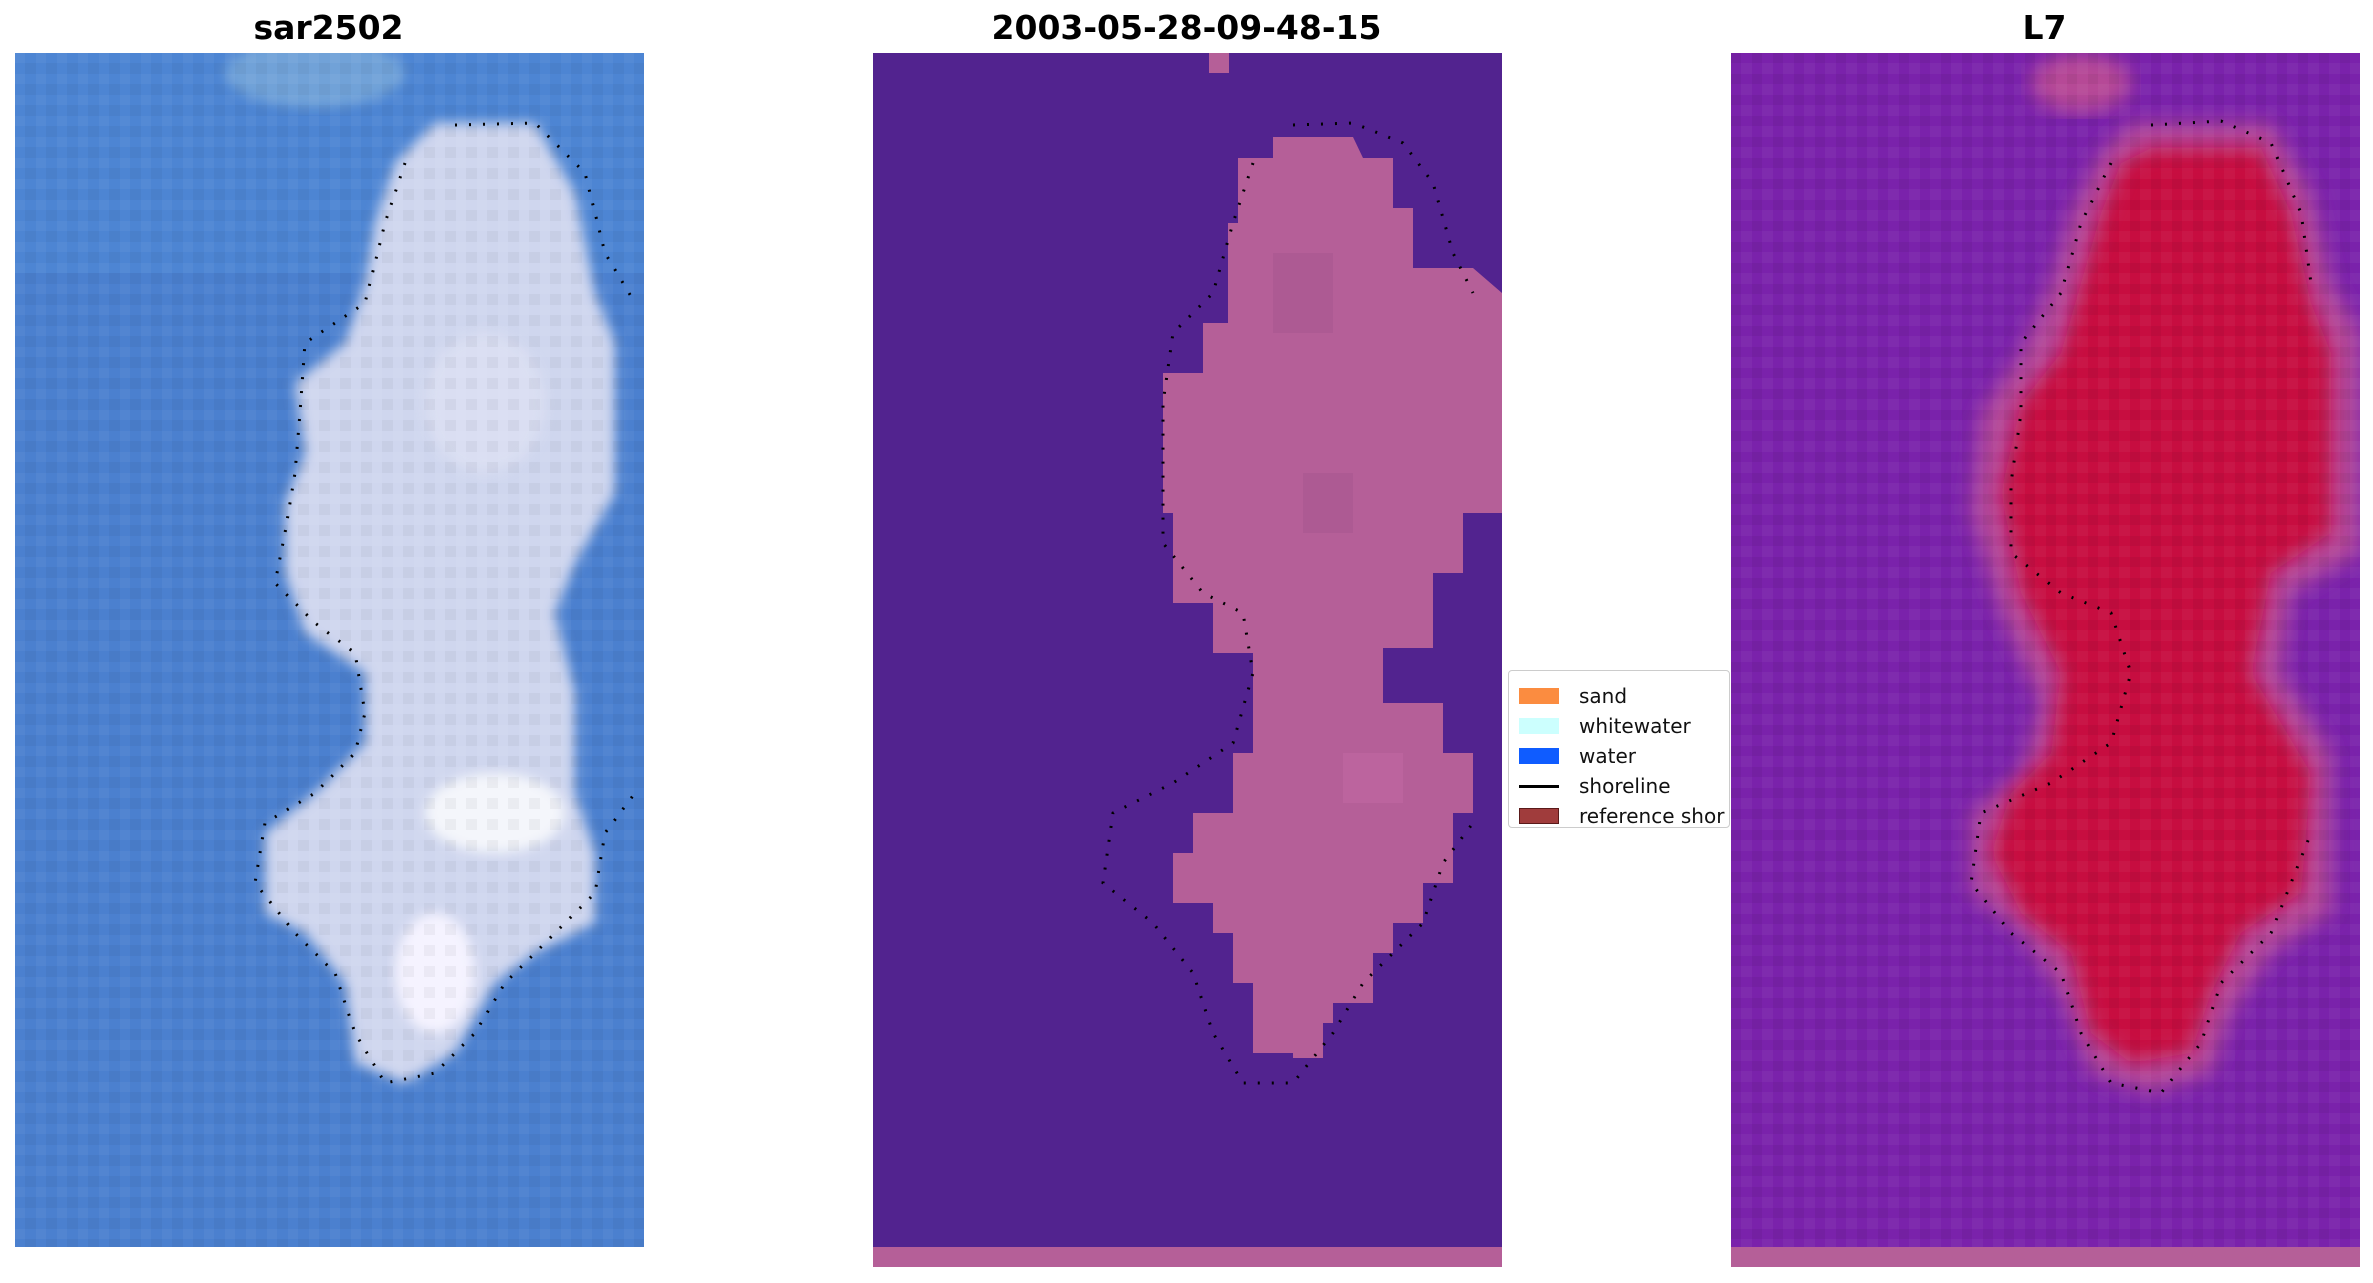 The width and height of the screenshot is (2373, 1283). What do you see at coordinates (445, 603) in the screenshot?
I see `shoreline-rgb` at bounding box center [445, 603].